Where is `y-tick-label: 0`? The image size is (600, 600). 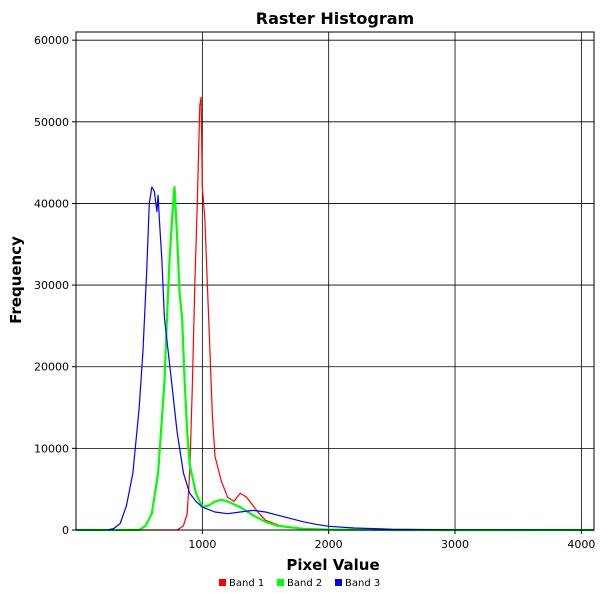 y-tick-label: 0 is located at coordinates (65, 530).